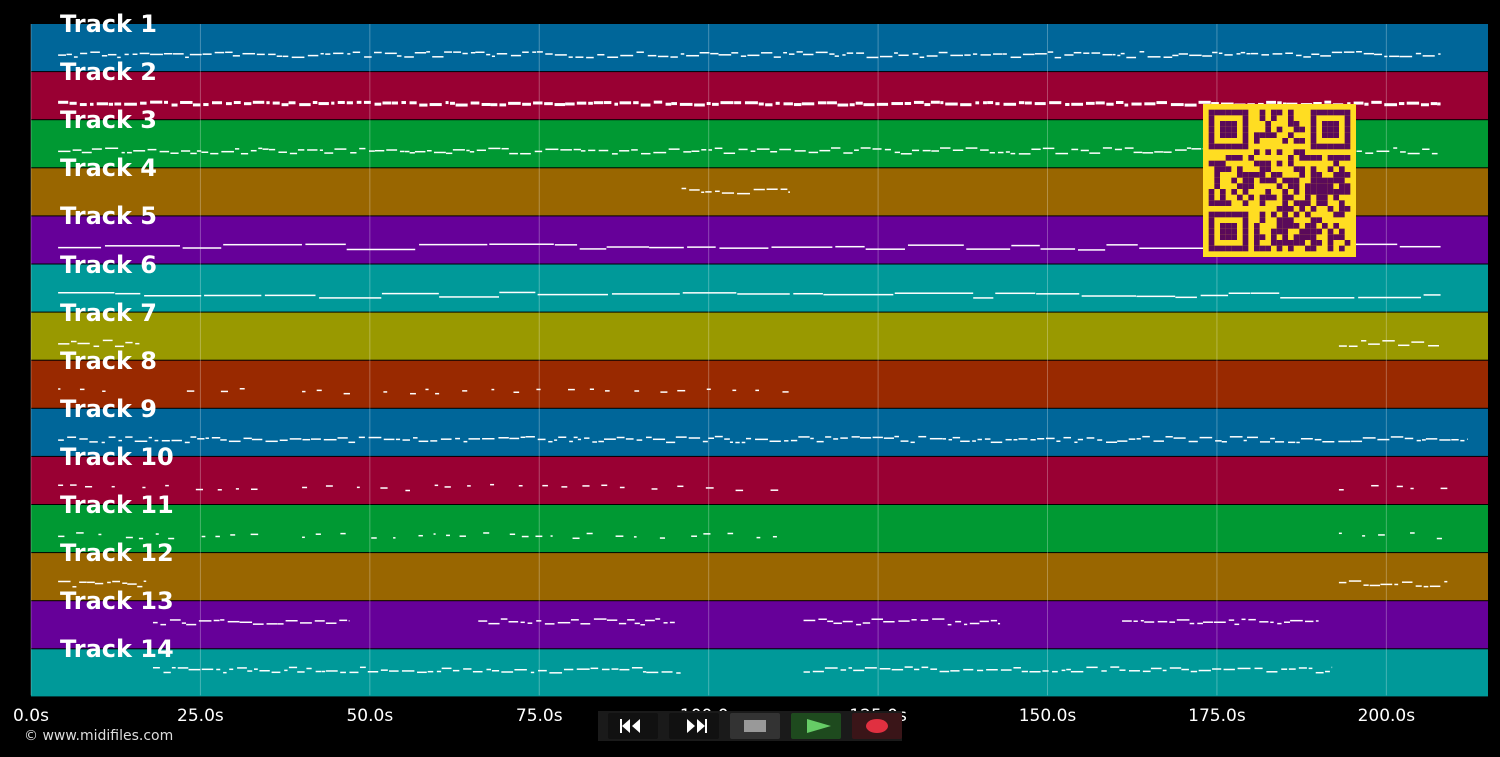 Image resolution: width=1500 pixels, height=757 pixels. I want to click on track-label: Track 12, so click(117, 553).